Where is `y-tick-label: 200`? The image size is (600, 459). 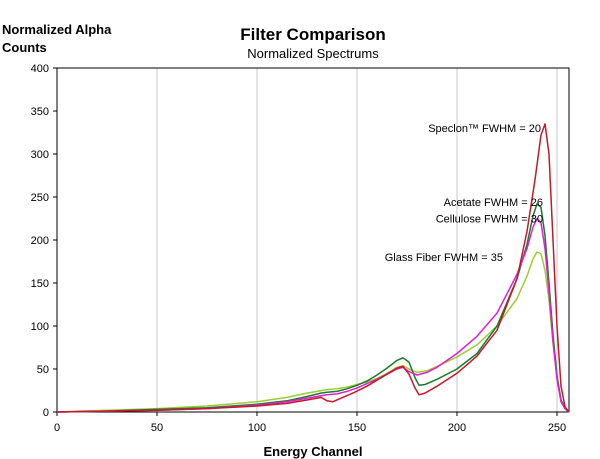 y-tick-label: 200 is located at coordinates (40, 241).